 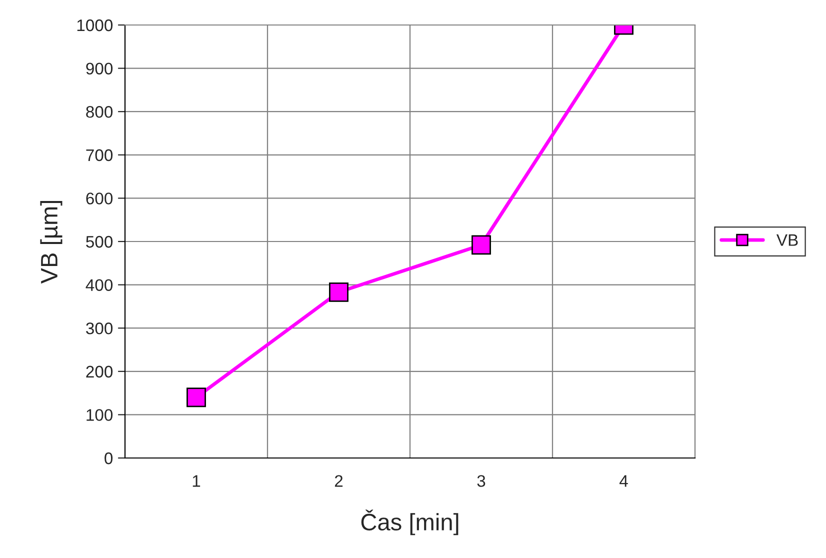 What do you see at coordinates (99, 198) in the screenshot?
I see `y-tick-label: 600` at bounding box center [99, 198].